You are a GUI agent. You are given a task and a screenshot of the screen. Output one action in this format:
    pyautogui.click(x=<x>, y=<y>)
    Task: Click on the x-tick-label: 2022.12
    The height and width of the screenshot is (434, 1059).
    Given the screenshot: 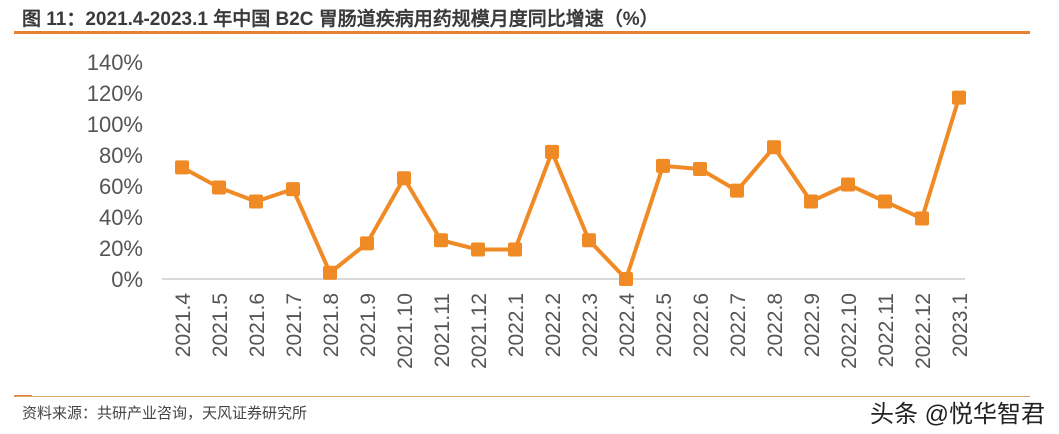 What is the action you would take?
    pyautogui.click(x=923, y=331)
    